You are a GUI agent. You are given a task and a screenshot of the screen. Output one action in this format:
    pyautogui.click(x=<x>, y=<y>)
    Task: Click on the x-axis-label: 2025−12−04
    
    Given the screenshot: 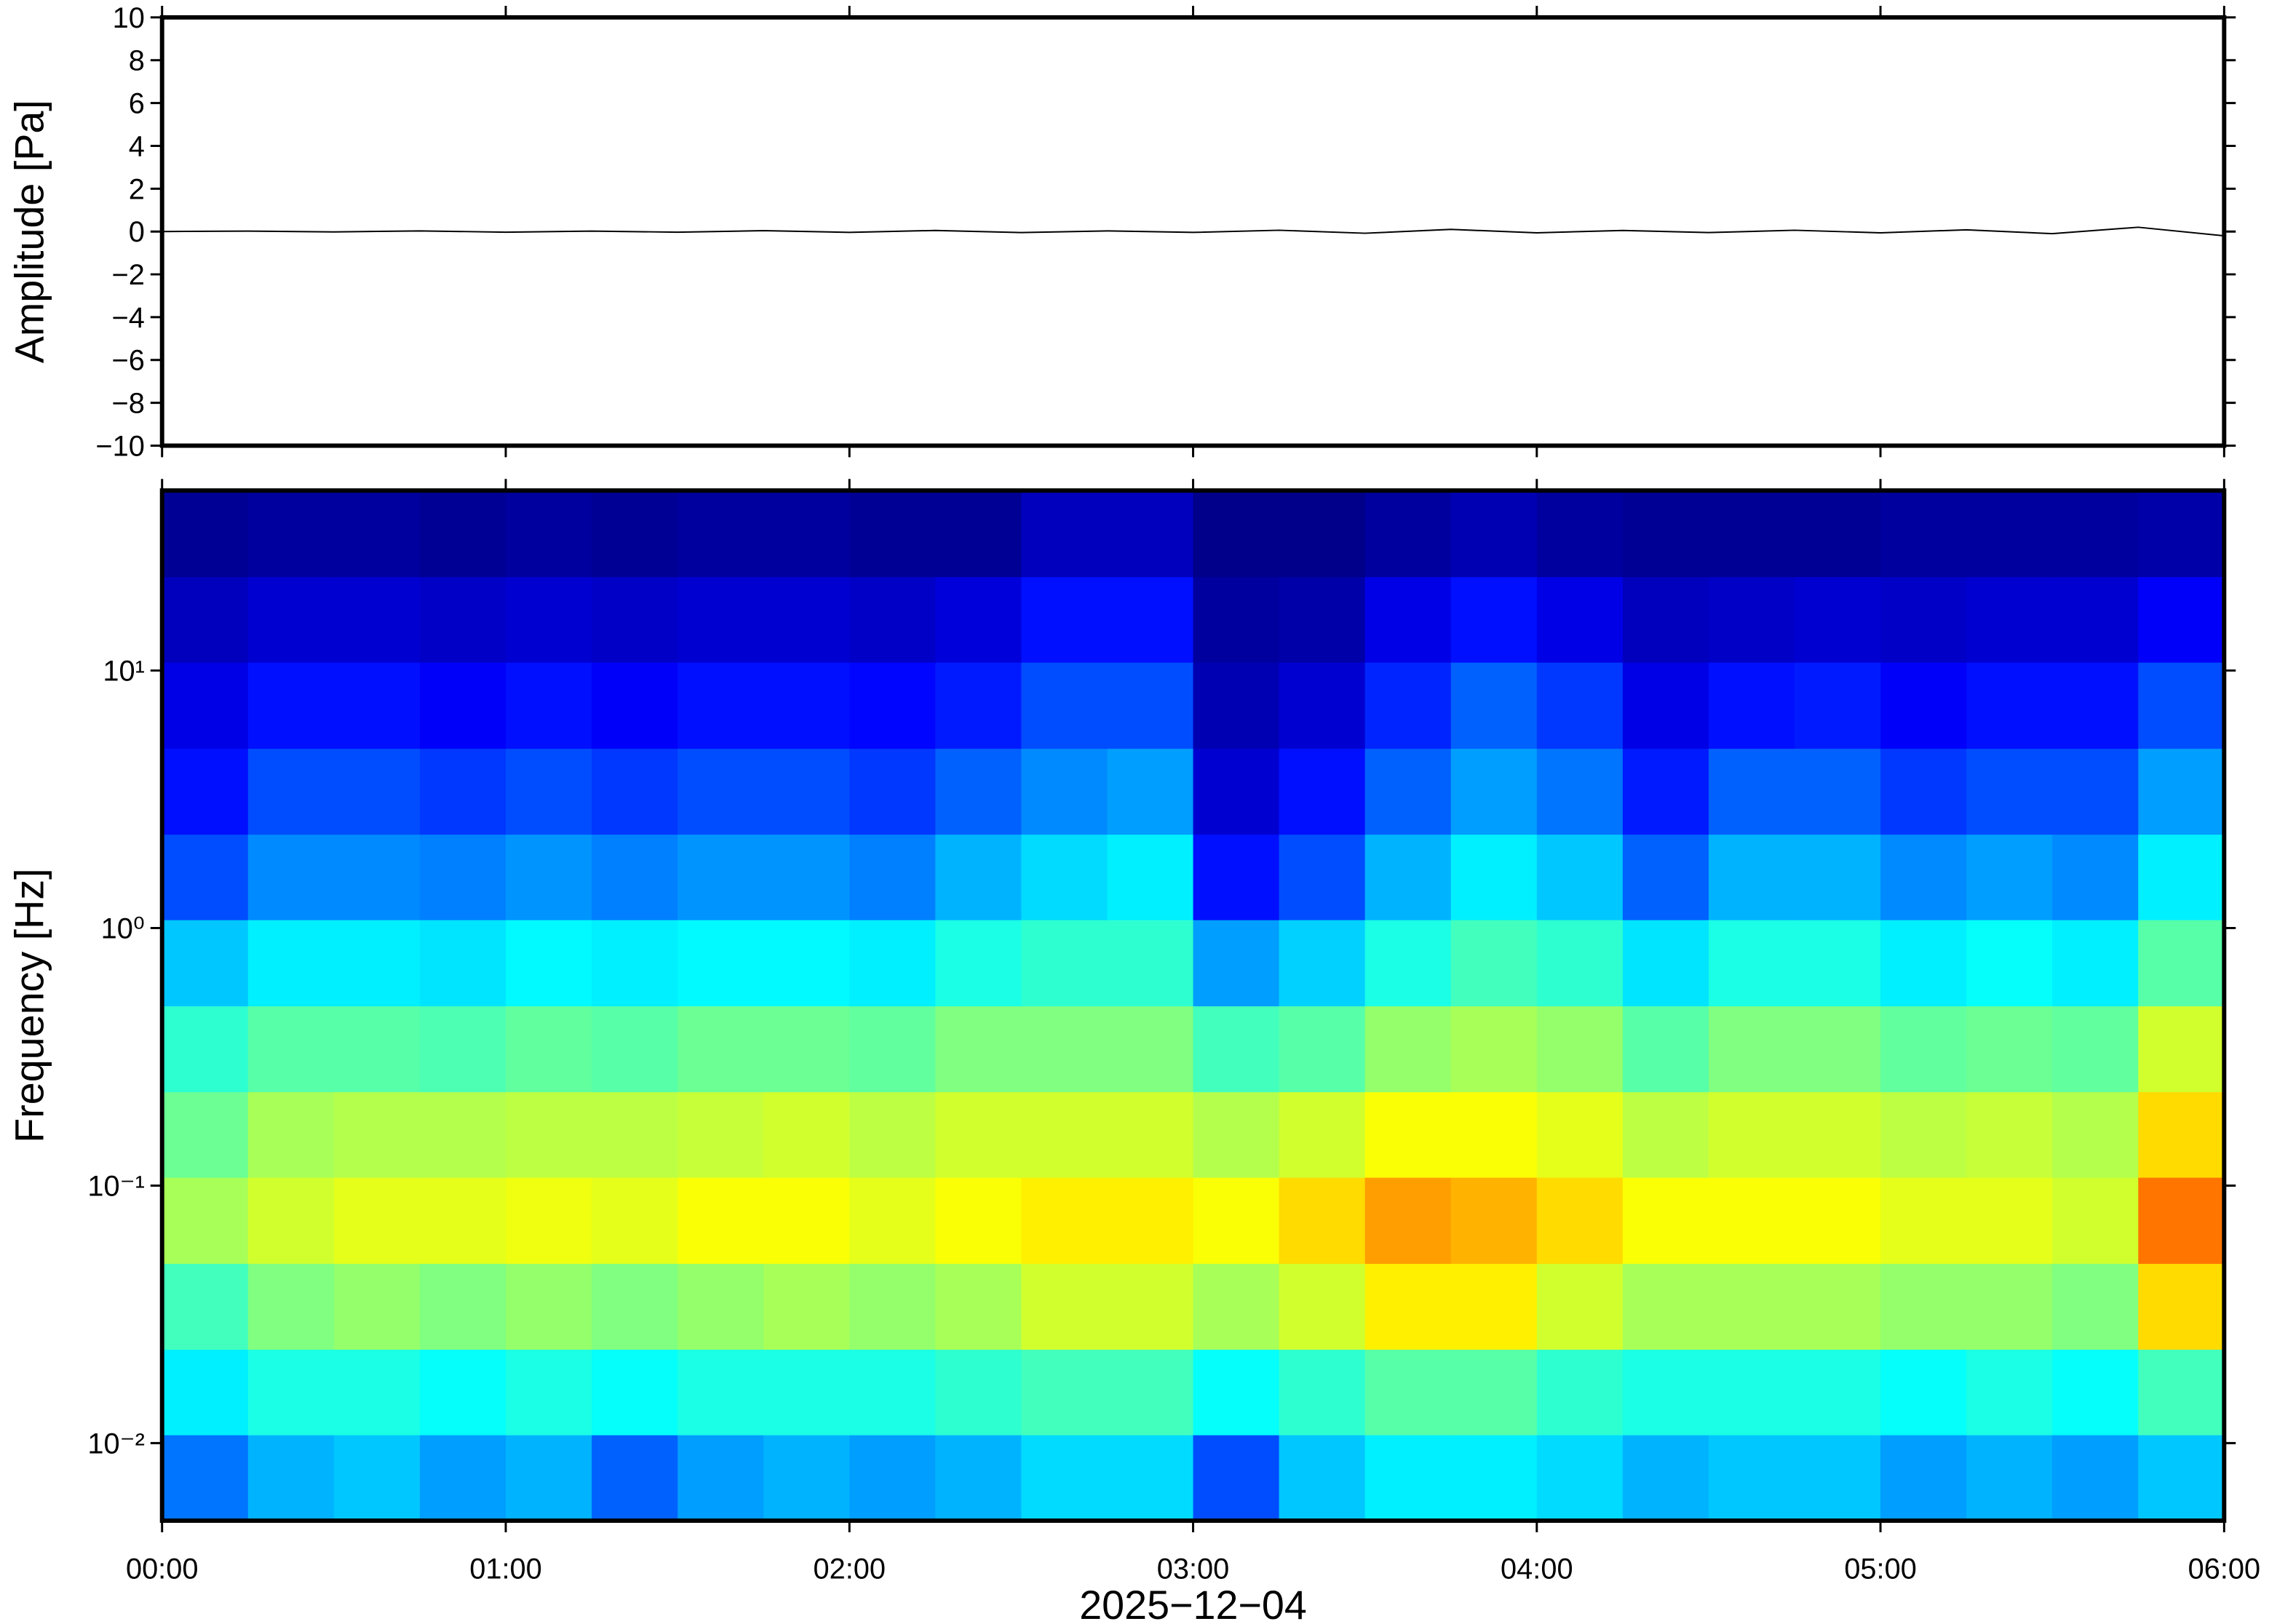 What is the action you would take?
    pyautogui.click(x=1193, y=1603)
    